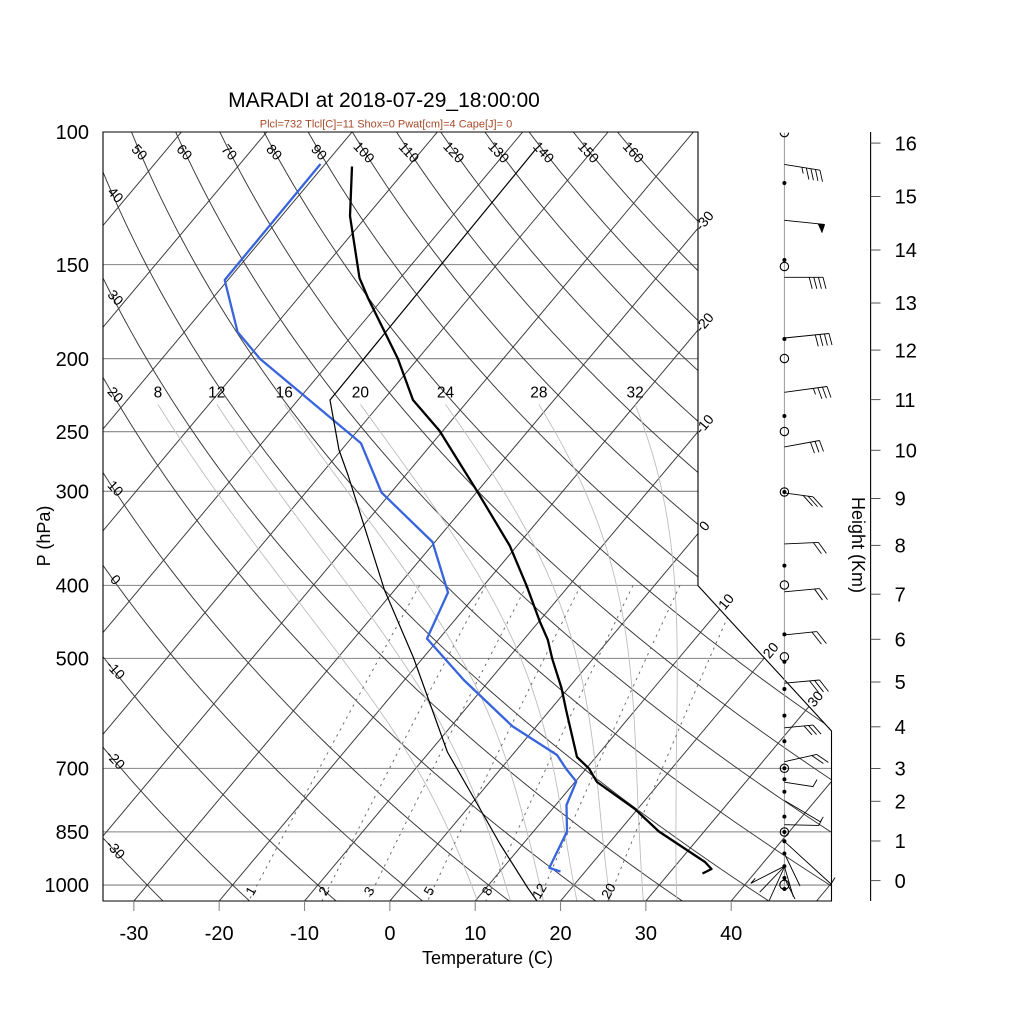 Image resolution: width=1024 pixels, height=1024 pixels. What do you see at coordinates (634, 392) in the screenshot?
I see `svg-text: 32` at bounding box center [634, 392].